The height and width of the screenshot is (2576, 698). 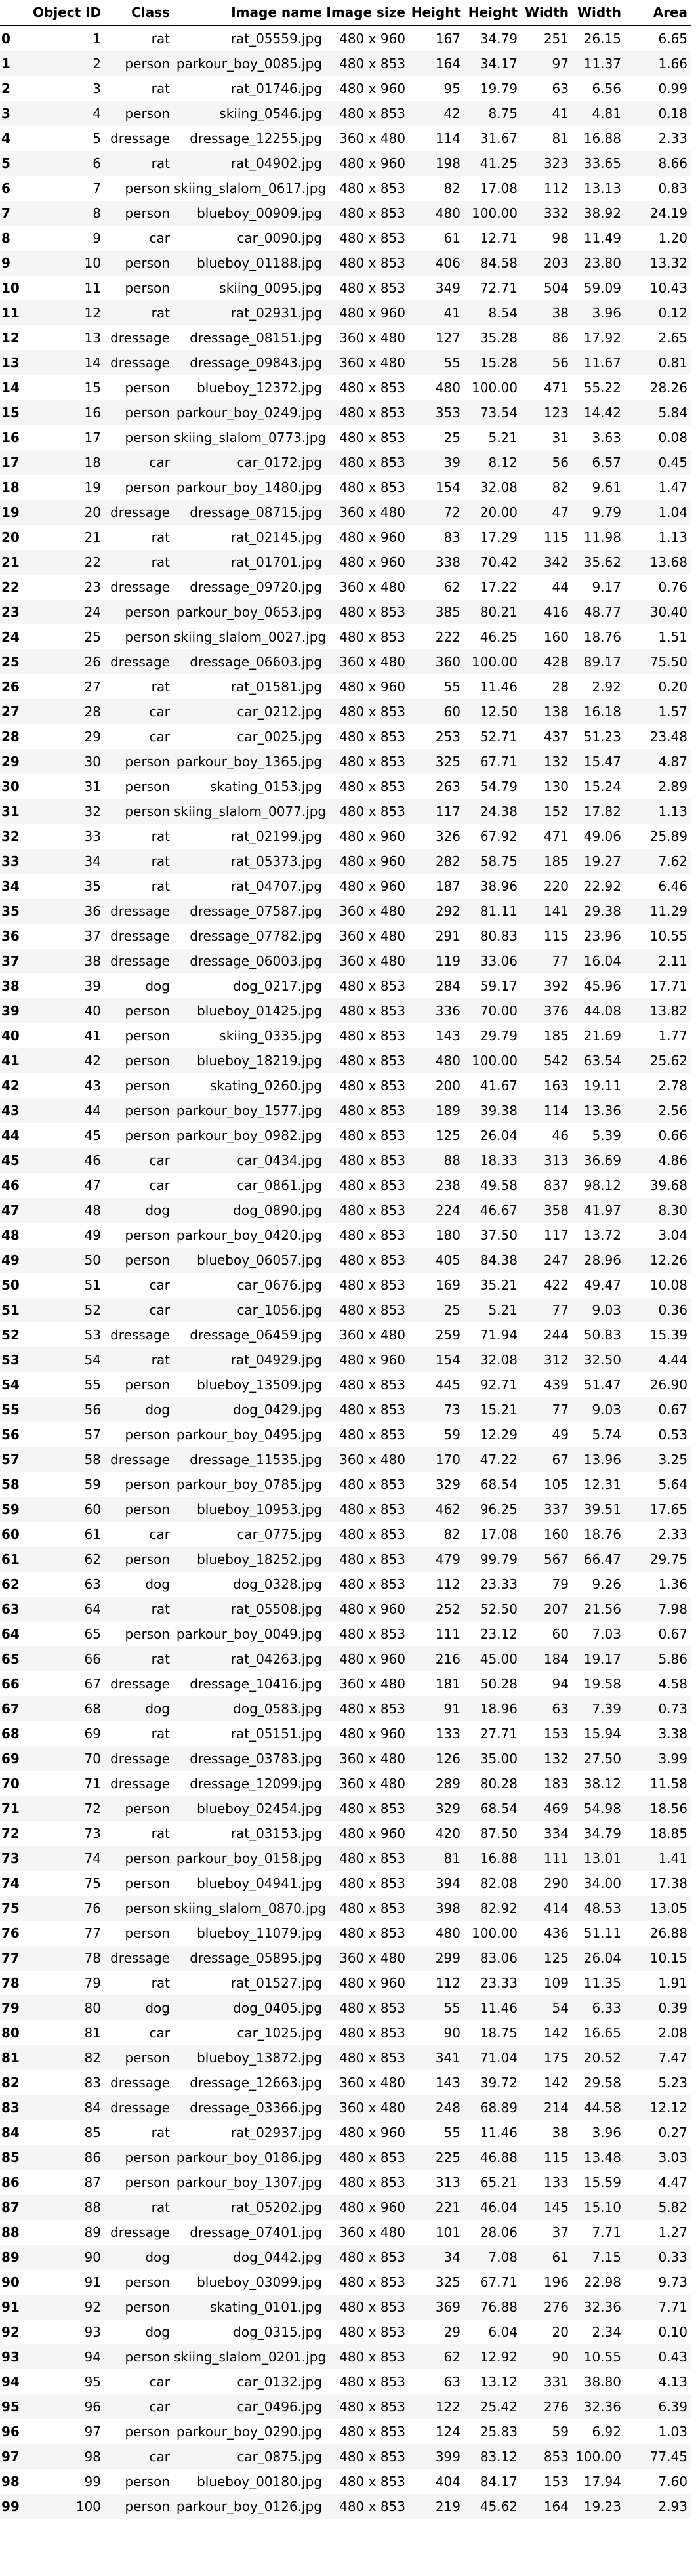 What do you see at coordinates (139, 1410) in the screenshot?
I see `class-cell: dog` at bounding box center [139, 1410].